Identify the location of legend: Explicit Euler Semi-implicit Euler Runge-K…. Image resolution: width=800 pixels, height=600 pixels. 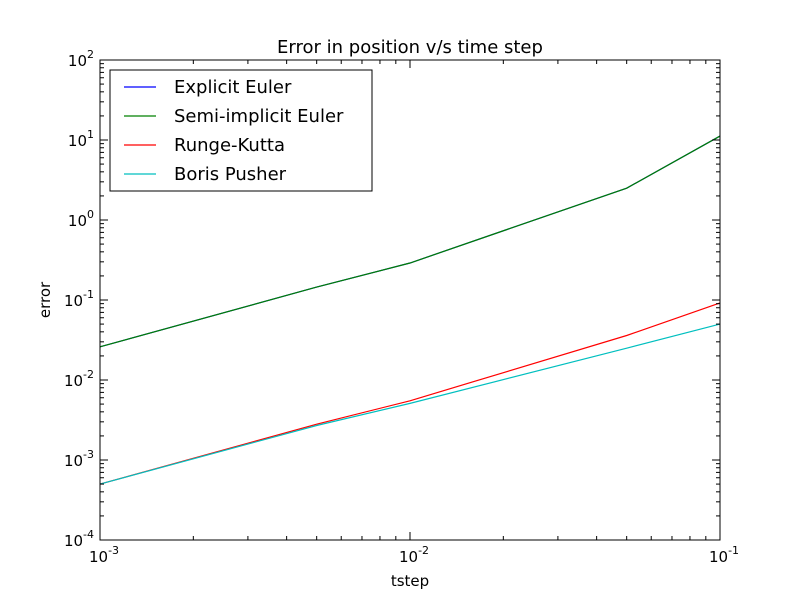
(241, 130).